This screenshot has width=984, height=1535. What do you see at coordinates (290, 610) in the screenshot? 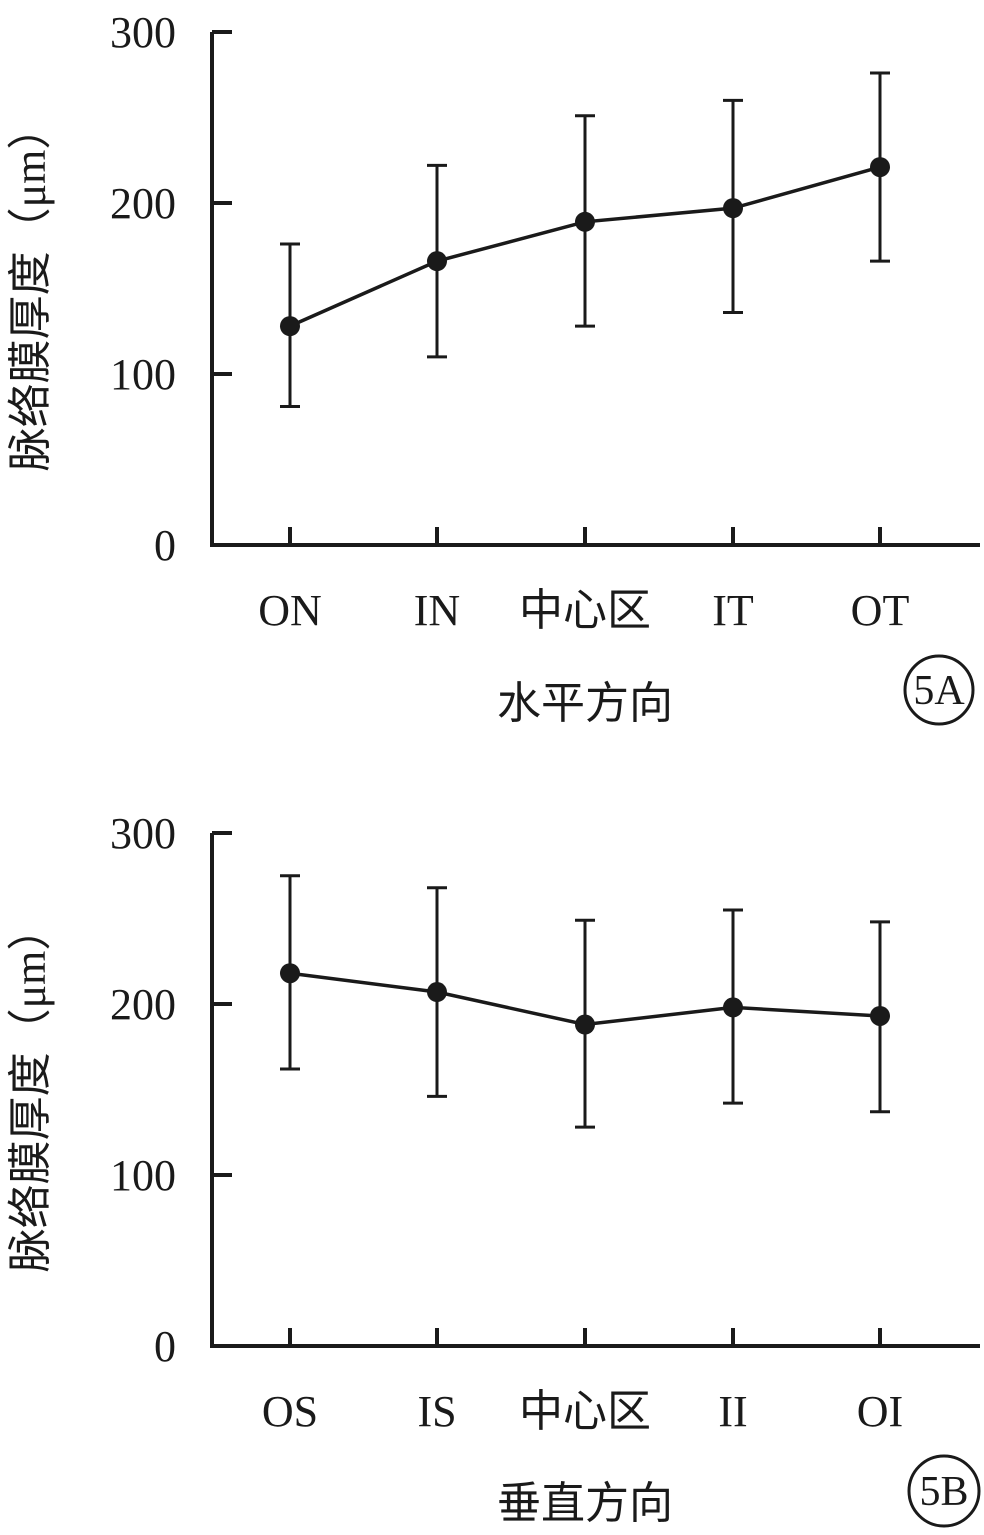
I see `x-tick-label: ON` at bounding box center [290, 610].